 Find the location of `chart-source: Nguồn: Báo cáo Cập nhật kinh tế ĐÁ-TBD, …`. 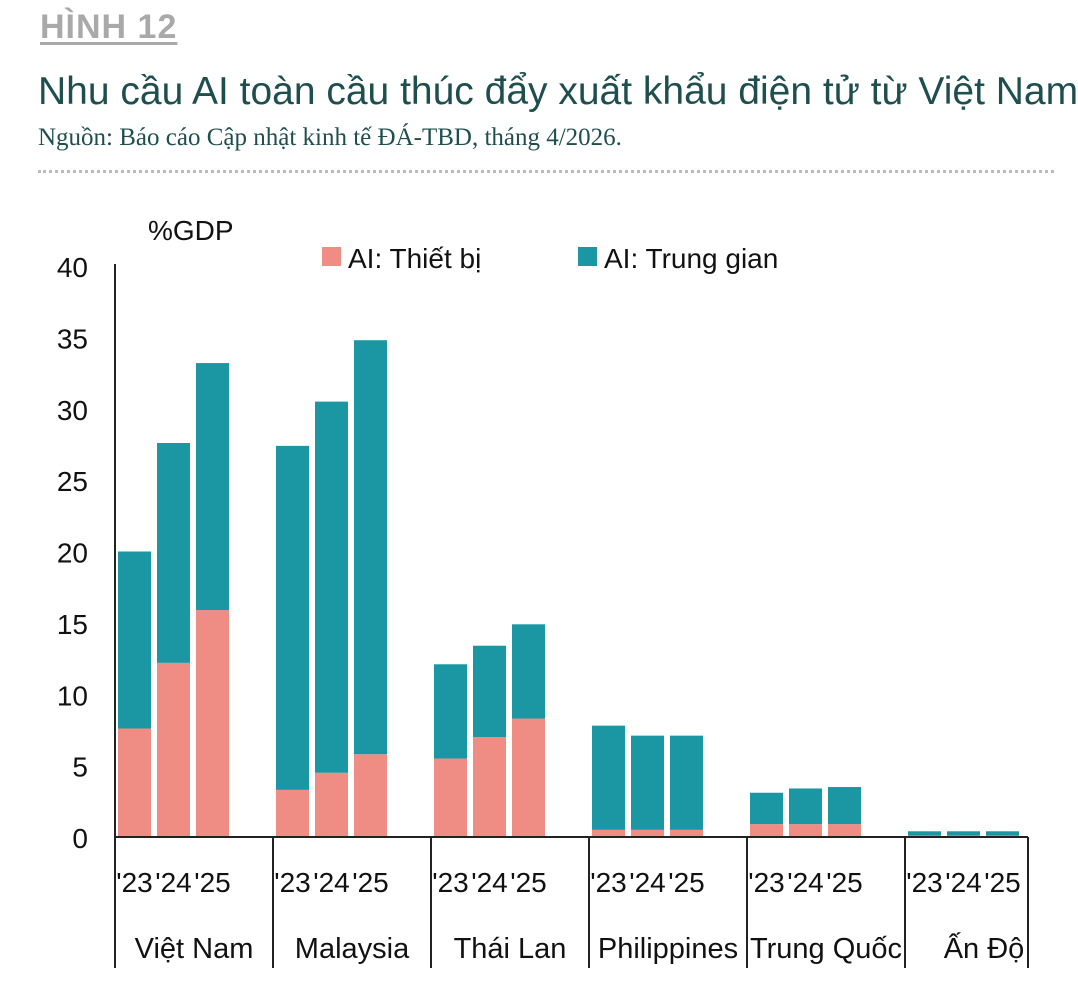

chart-source: Nguồn: Báo cáo Cập nhật kinh tế ĐÁ-TBD, … is located at coordinates (330, 137).